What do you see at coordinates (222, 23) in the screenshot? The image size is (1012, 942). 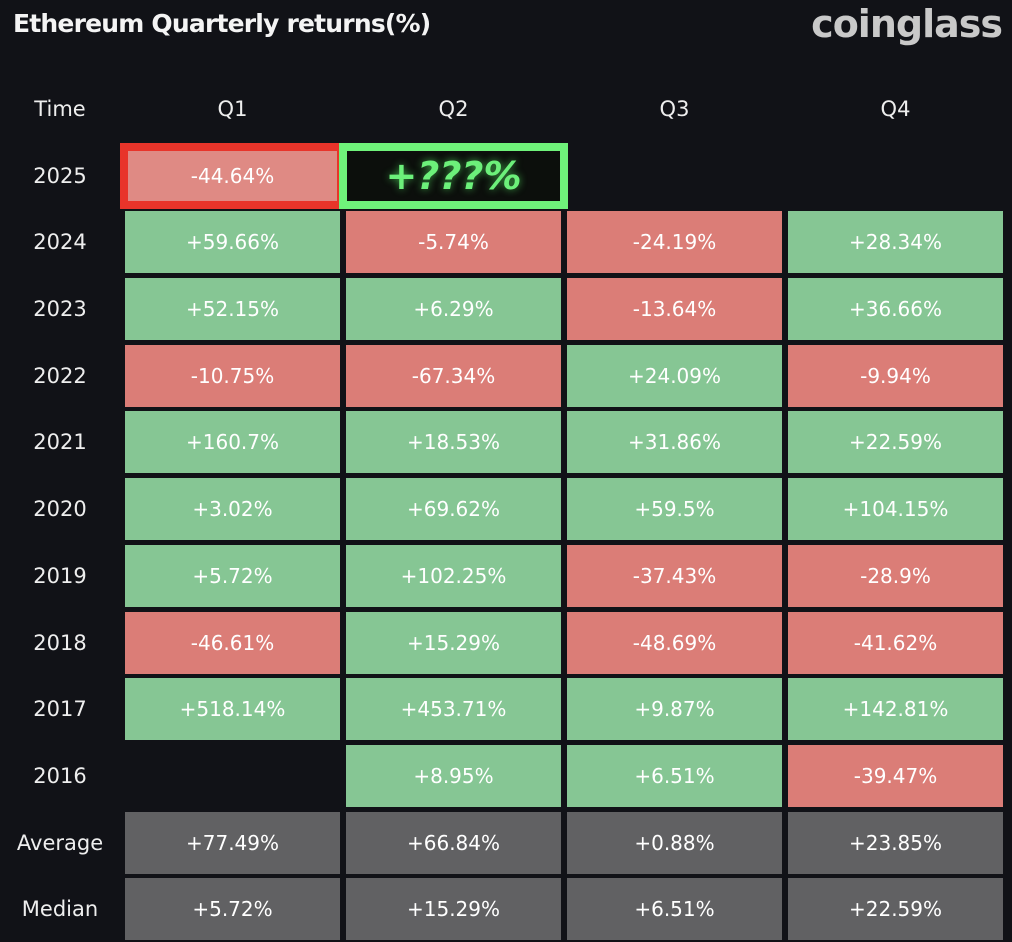 I see `chart-title: Ethereum Quarterly returns(%)` at bounding box center [222, 23].